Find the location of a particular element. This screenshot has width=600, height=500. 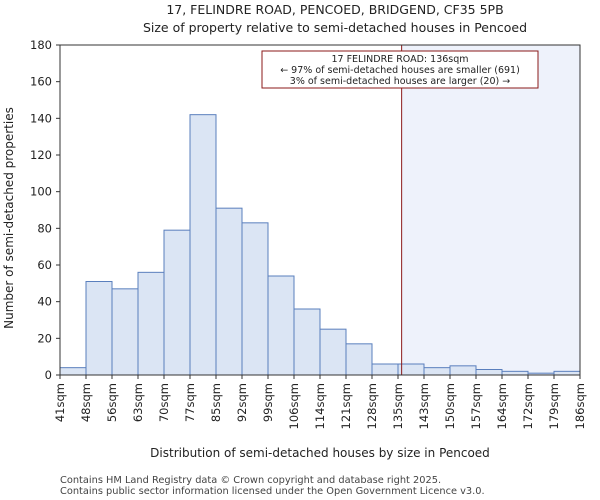

x-tick-label-41sqm: 41sqm is located at coordinates (60, 402).